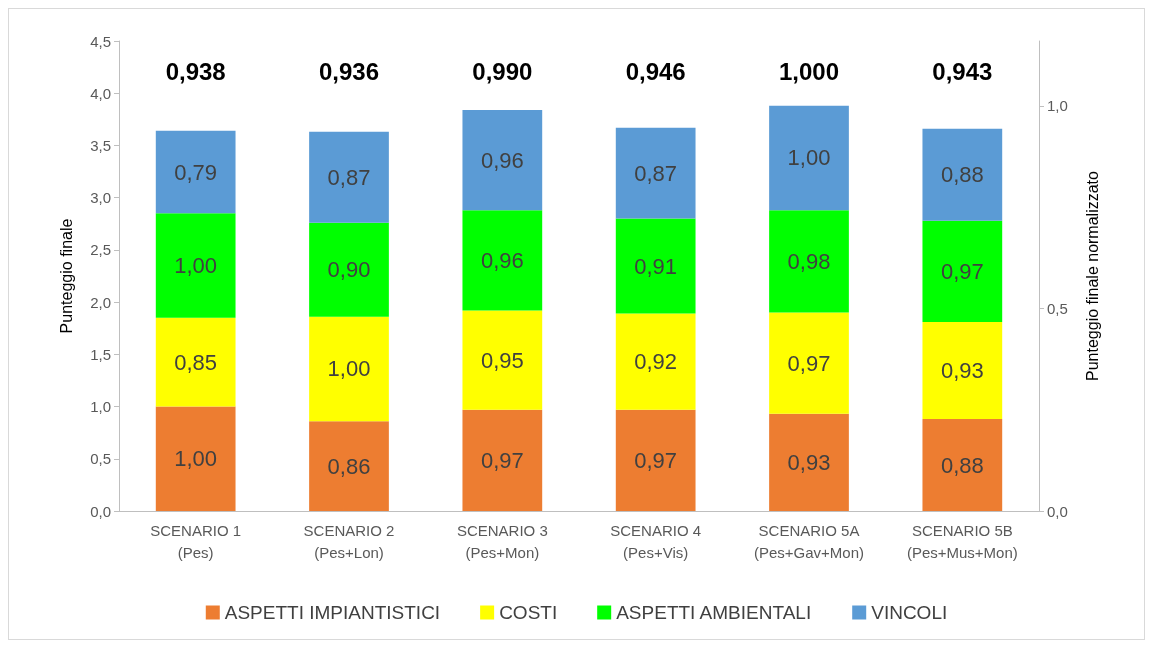 This screenshot has width=1153, height=648. What do you see at coordinates (502, 71) in the screenshot?
I see `annotation: 0,990` at bounding box center [502, 71].